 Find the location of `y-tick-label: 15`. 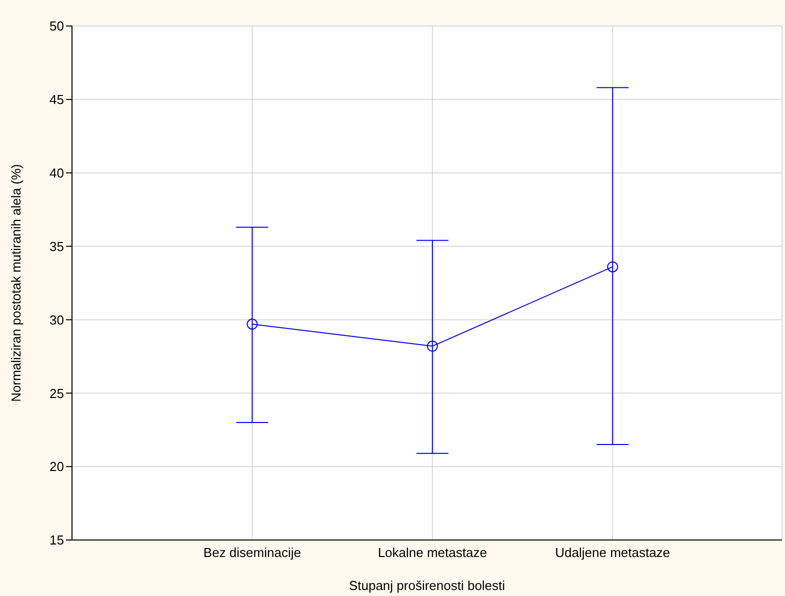

y-tick-label: 15 is located at coordinates (57, 540).